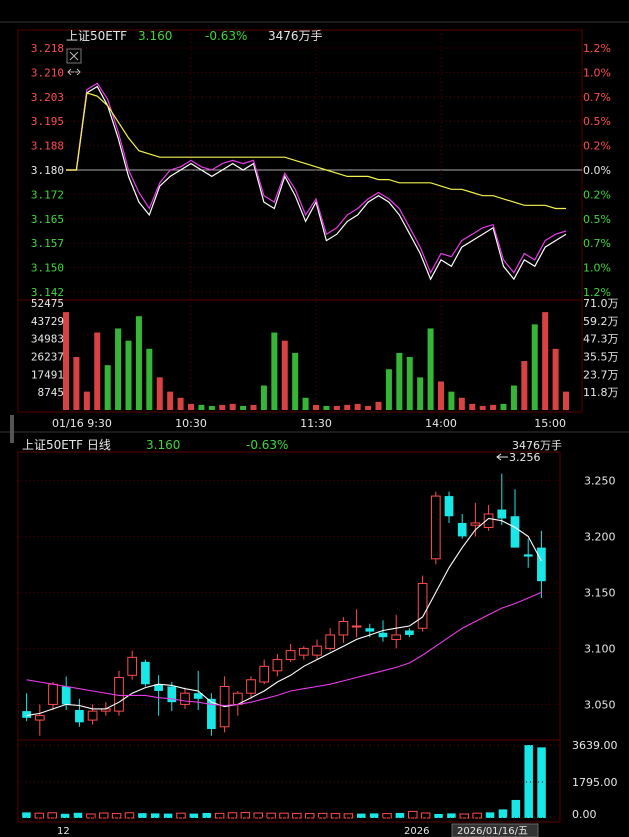 The width and height of the screenshot is (629, 837). Describe the element at coordinates (597, 146) in the screenshot. I see `percent-tick-label: 0.2%` at that location.